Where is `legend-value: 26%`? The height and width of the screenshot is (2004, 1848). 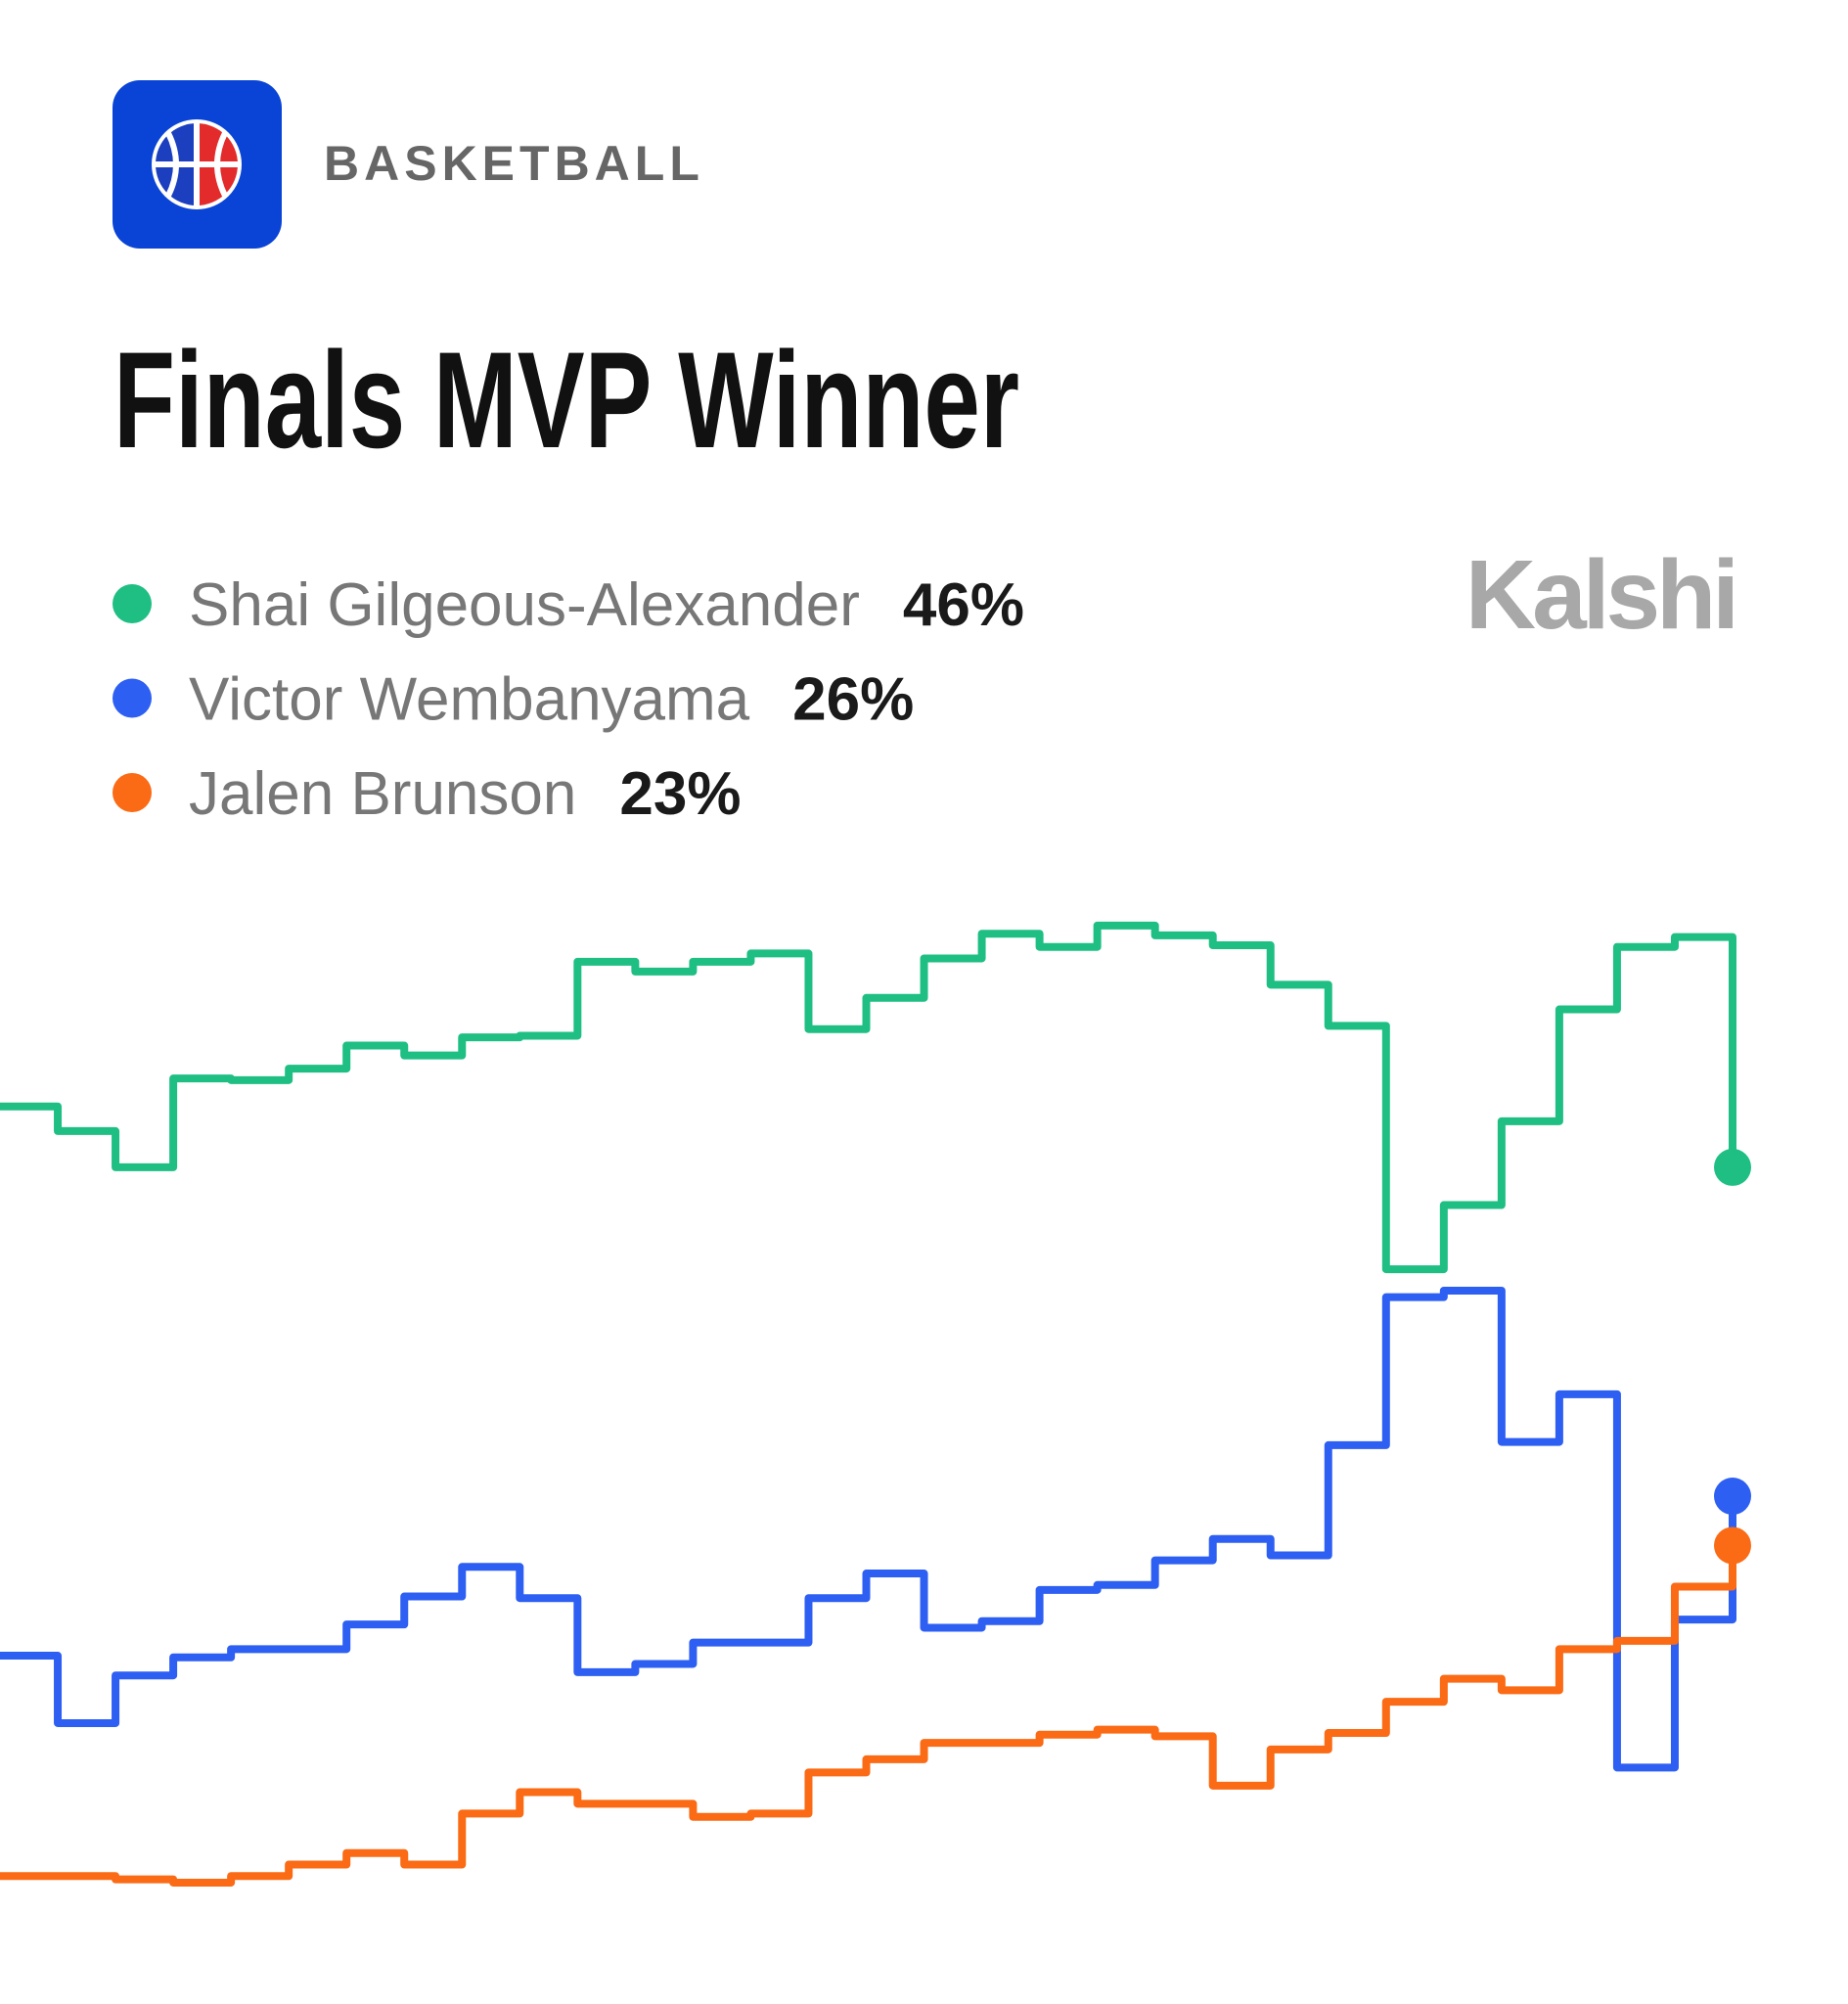
legend-value: 26% is located at coordinates (853, 700).